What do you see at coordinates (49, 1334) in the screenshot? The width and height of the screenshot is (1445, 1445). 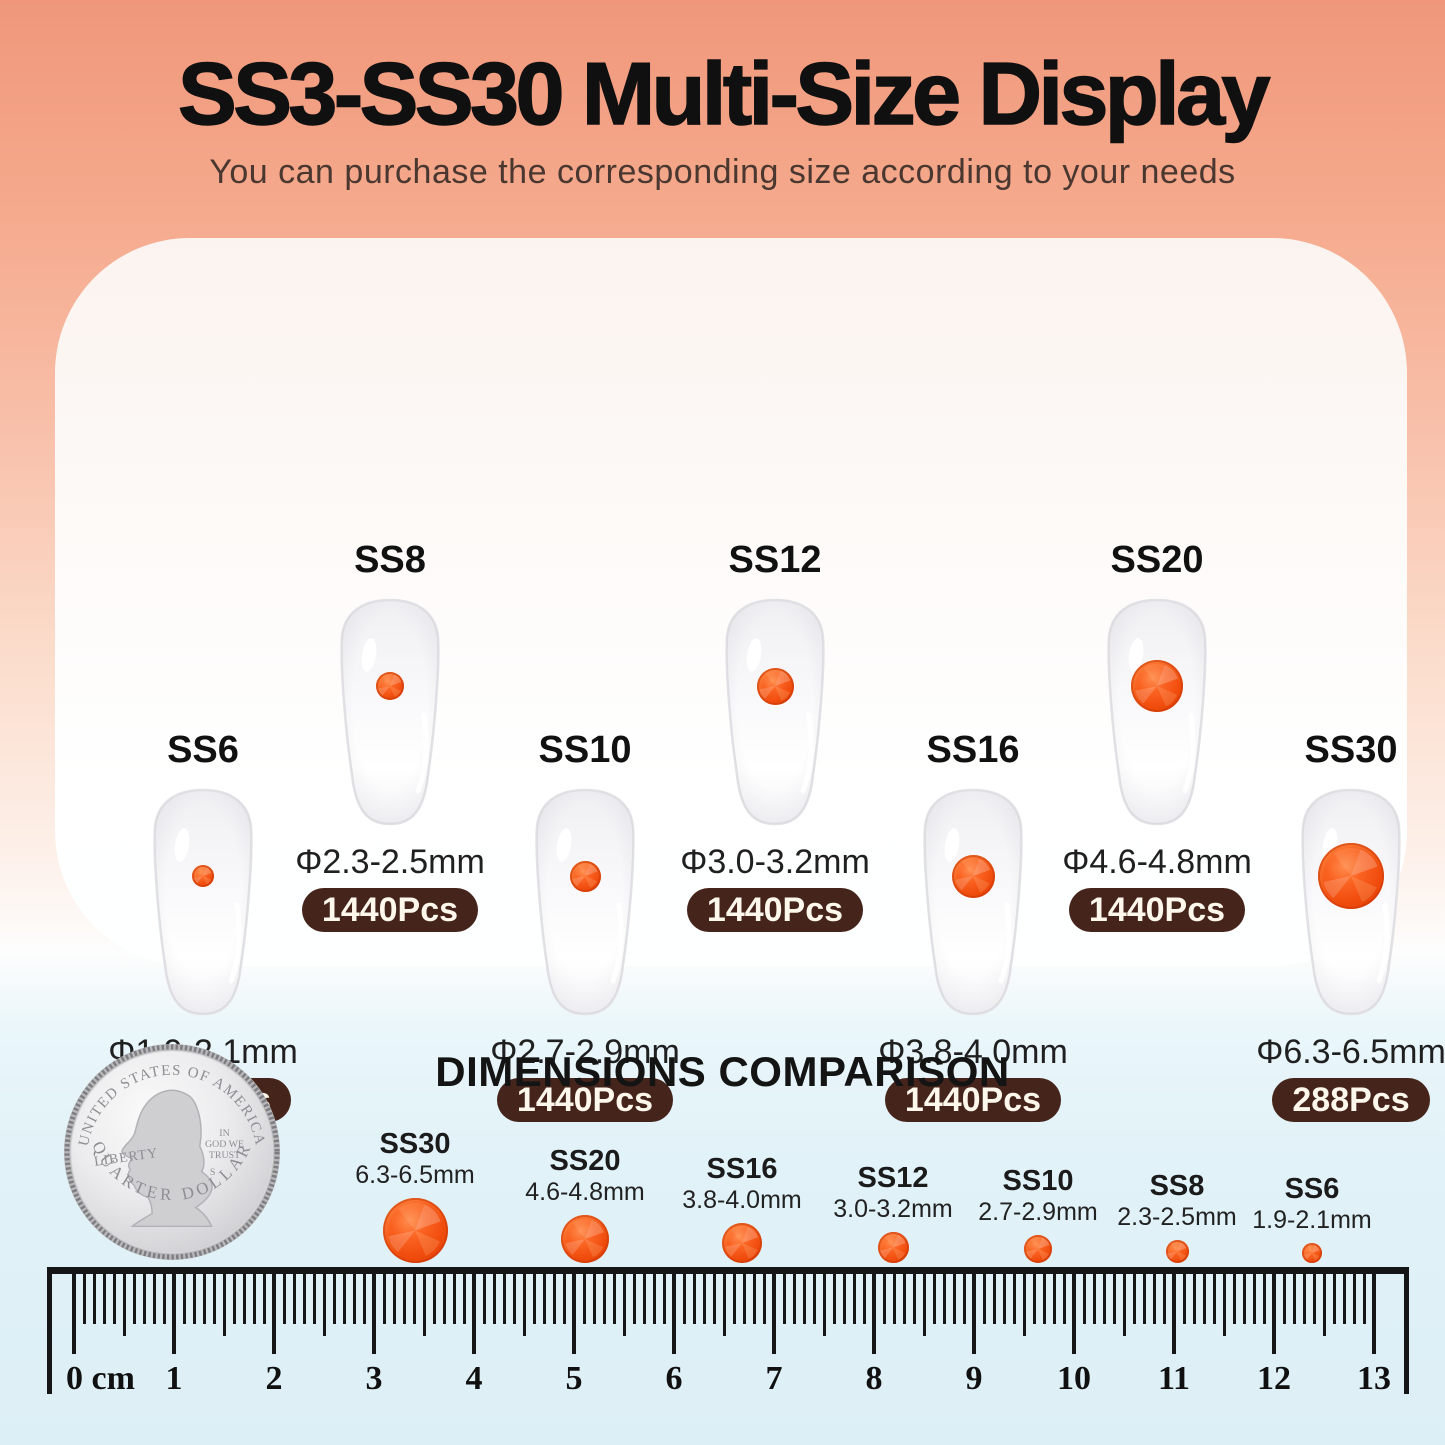 I see `ruler-left-edge` at bounding box center [49, 1334].